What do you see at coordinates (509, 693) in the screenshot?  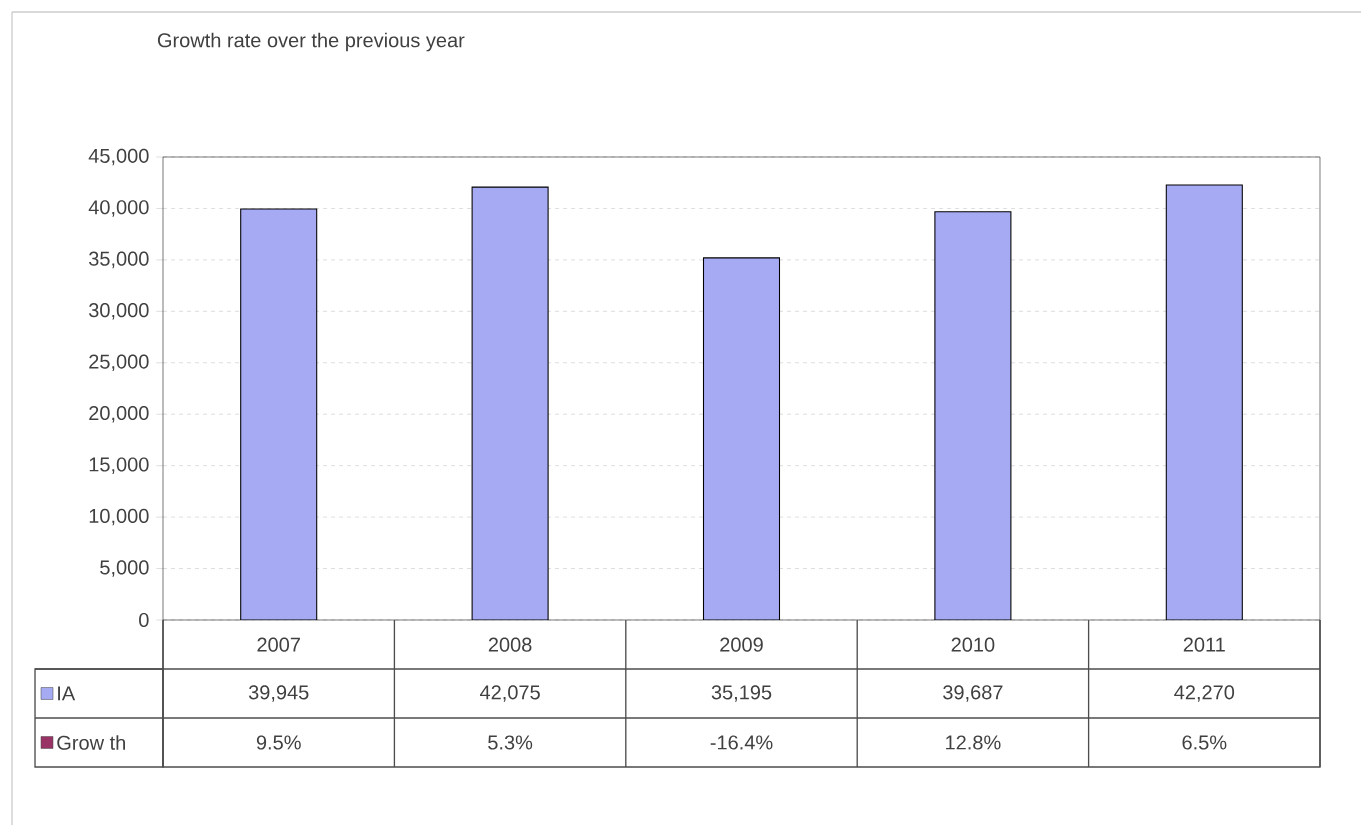 I see `data-label: 42,075` at bounding box center [509, 693].